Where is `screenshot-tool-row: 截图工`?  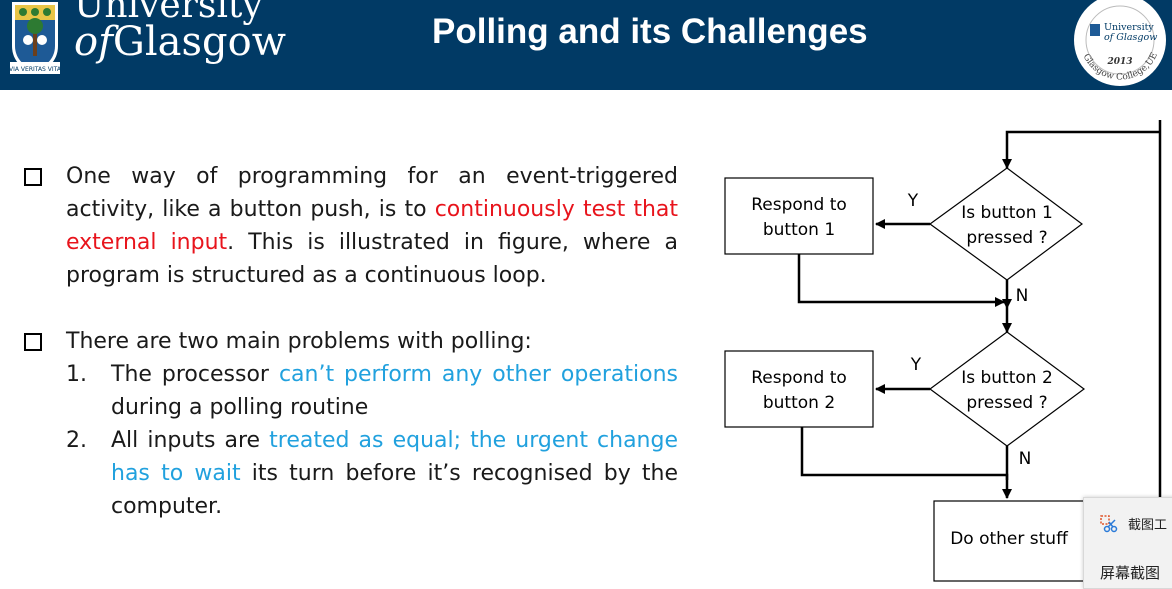 screenshot-tool-row: 截图工 is located at coordinates (1133, 523).